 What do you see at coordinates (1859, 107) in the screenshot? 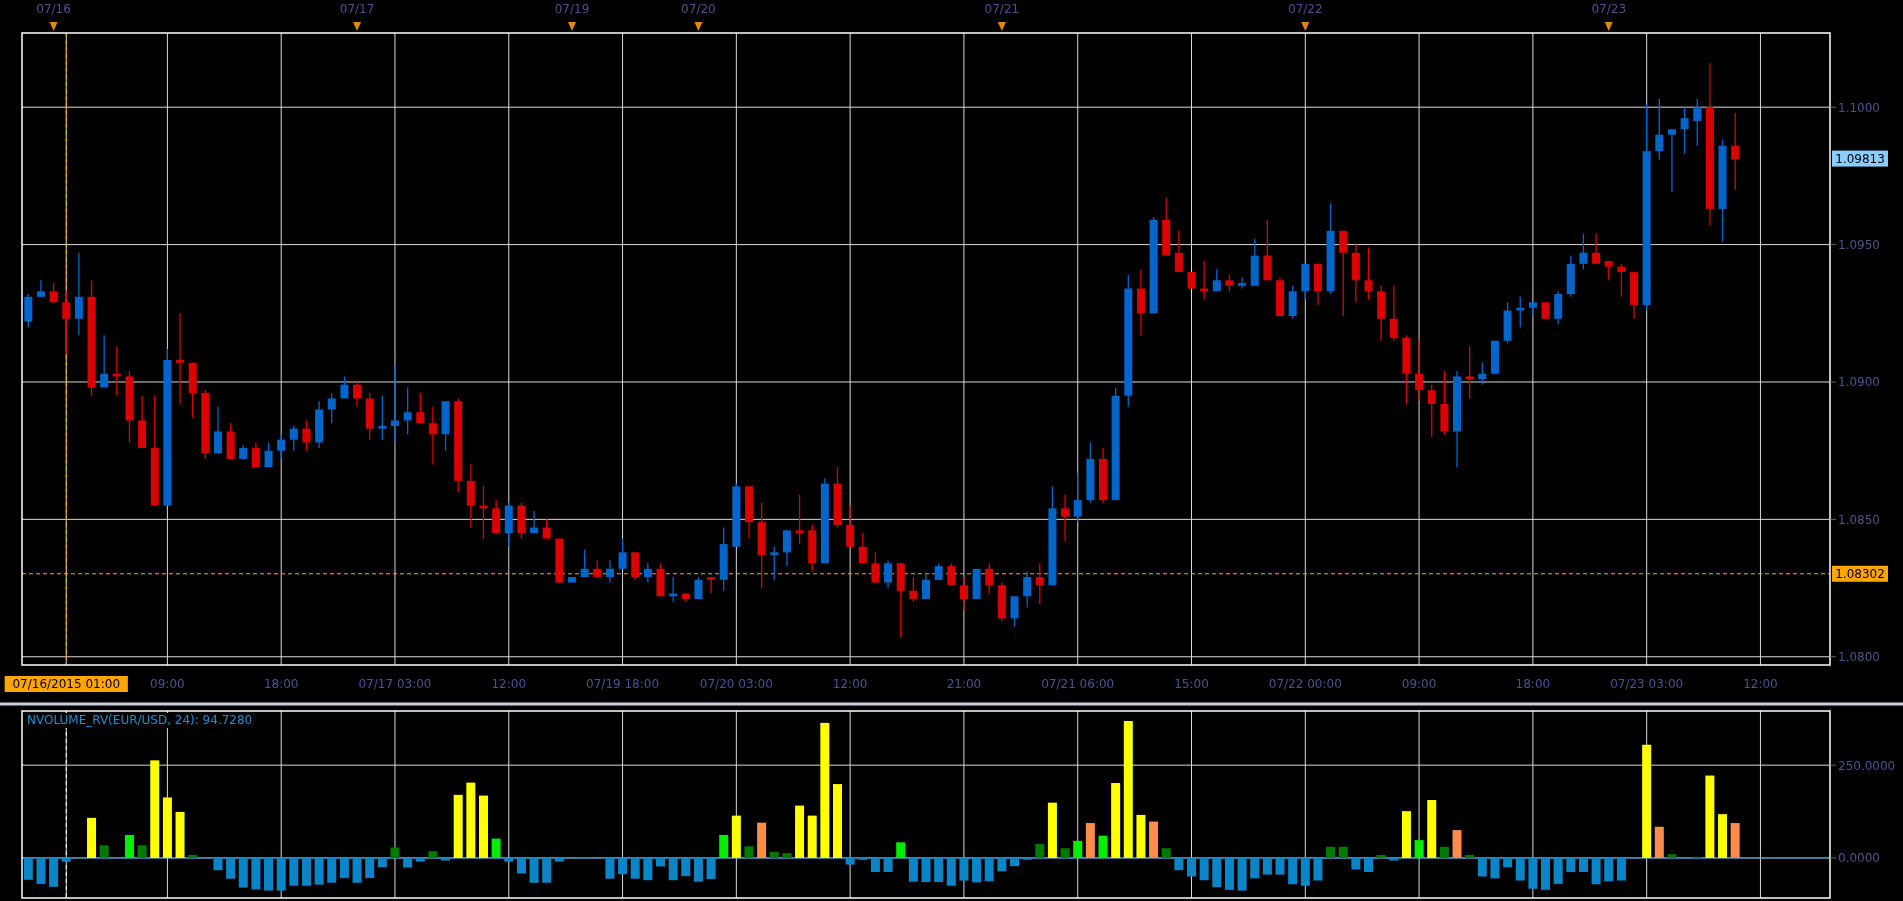
I see `y-tick-label: 1.1000` at bounding box center [1859, 107].